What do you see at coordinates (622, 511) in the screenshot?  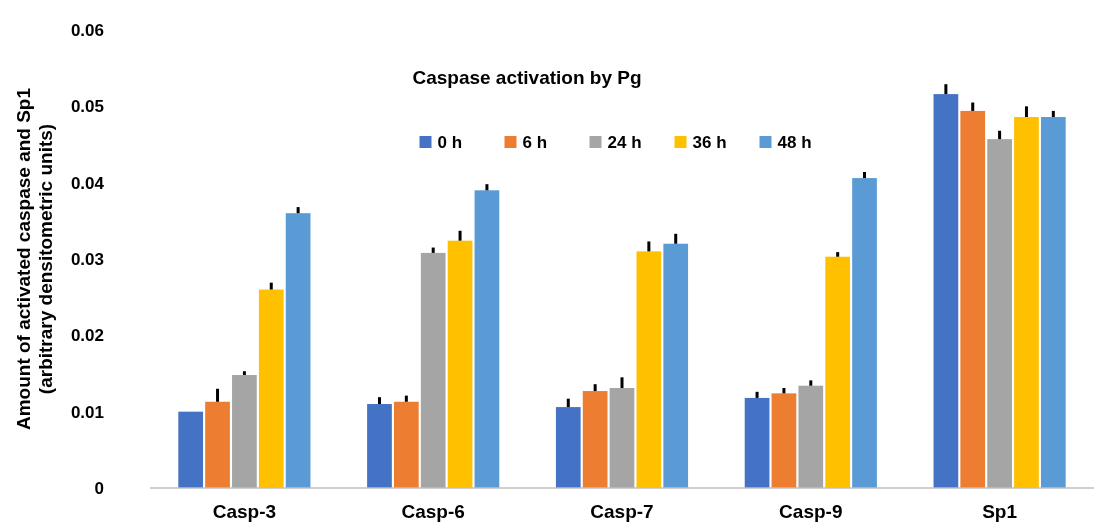 I see `x-tick-label: Casp-7` at bounding box center [622, 511].